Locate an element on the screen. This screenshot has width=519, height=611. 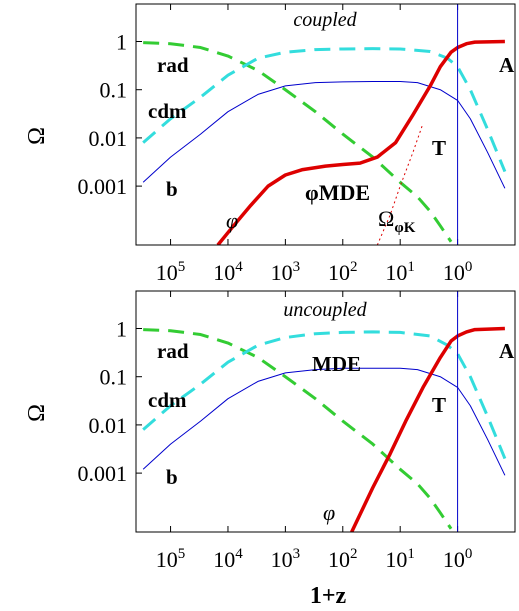
panel-title: coupled is located at coordinates (325, 20).